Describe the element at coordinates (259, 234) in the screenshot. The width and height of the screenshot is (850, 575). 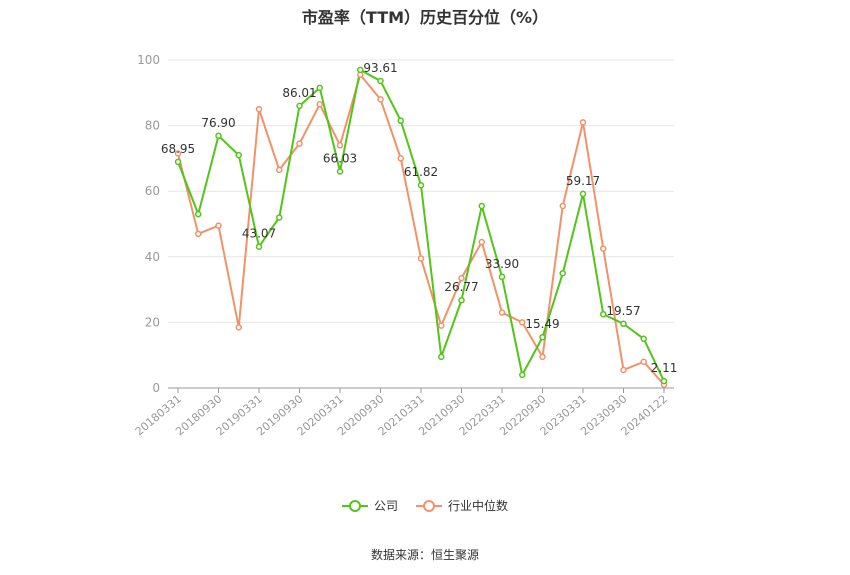
I see `data-label: 43.07` at that location.